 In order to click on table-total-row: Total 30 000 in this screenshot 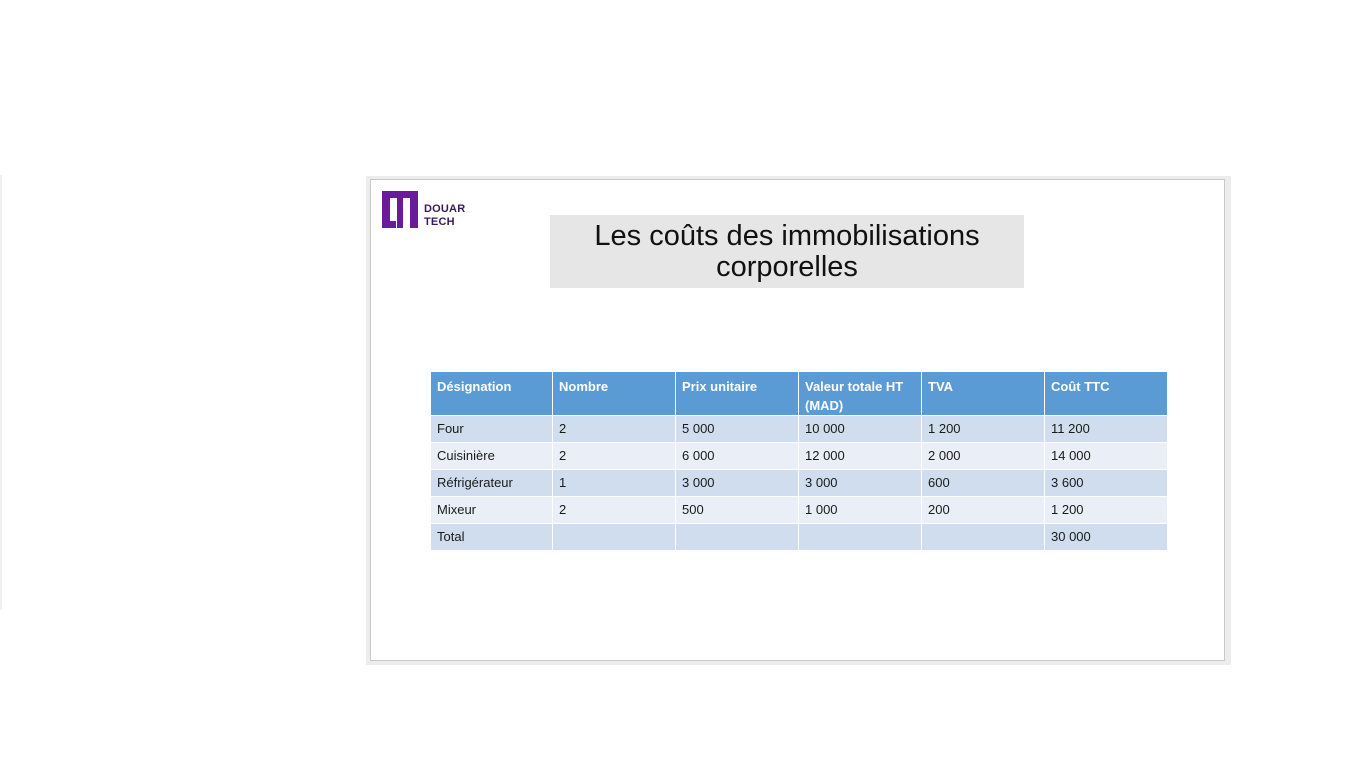, I will do `click(799, 537)`.